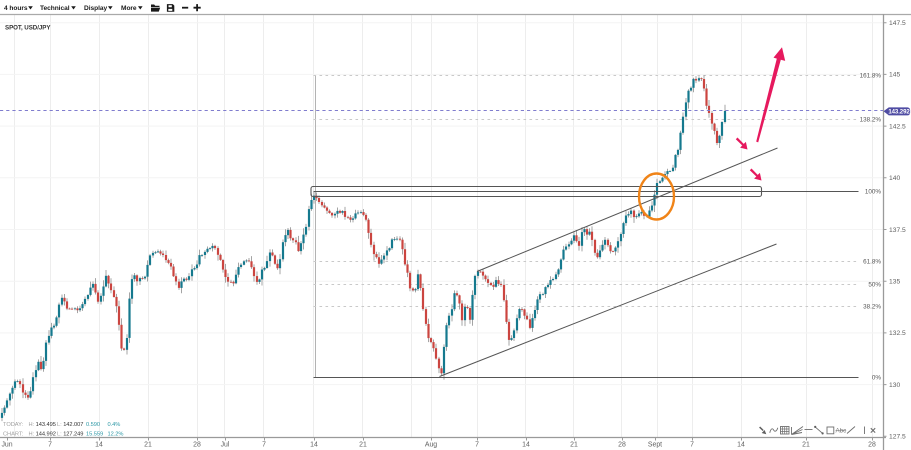 Image resolution: width=911 pixels, height=450 pixels. I want to click on svg-text: H: 143.495, so click(42, 425).